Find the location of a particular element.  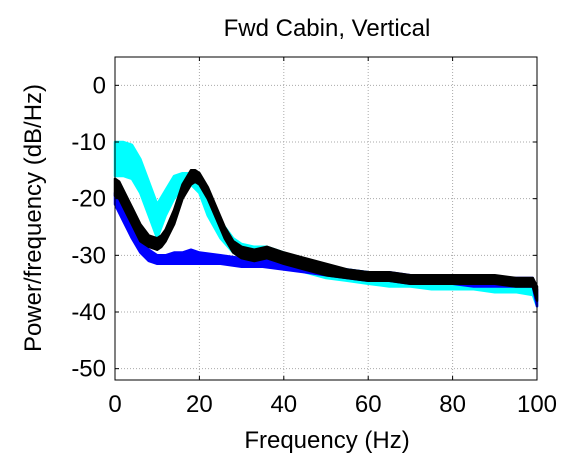

y-tick-label: -10 is located at coordinates (88, 142).